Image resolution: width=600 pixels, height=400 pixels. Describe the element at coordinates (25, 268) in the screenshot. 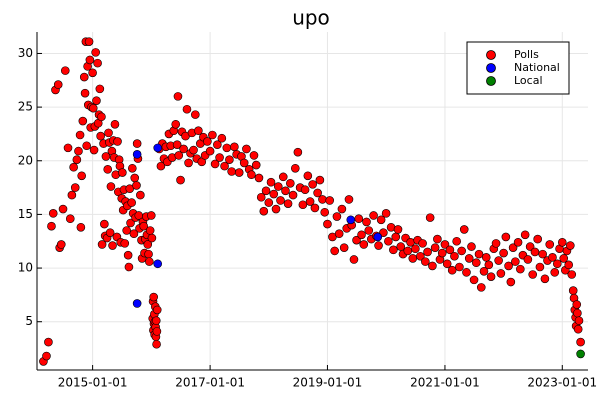

I see `y-tick-label: 10` at that location.